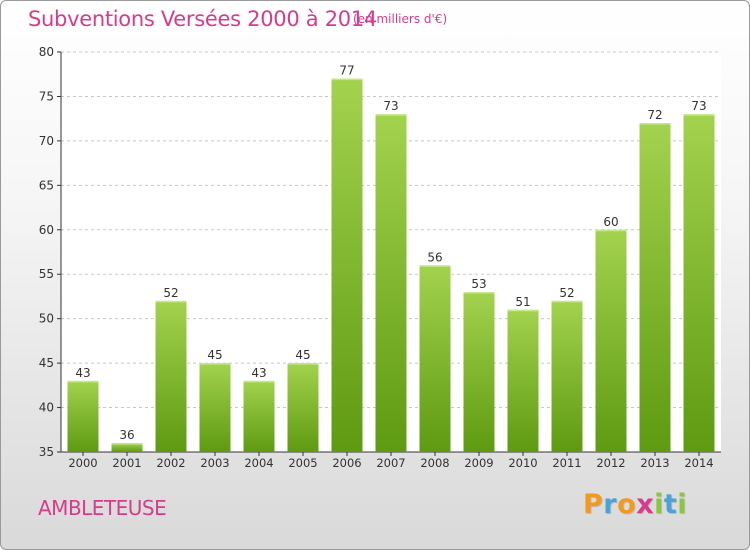 This screenshot has height=550, width=750. I want to click on brand-letter: x, so click(645, 504).